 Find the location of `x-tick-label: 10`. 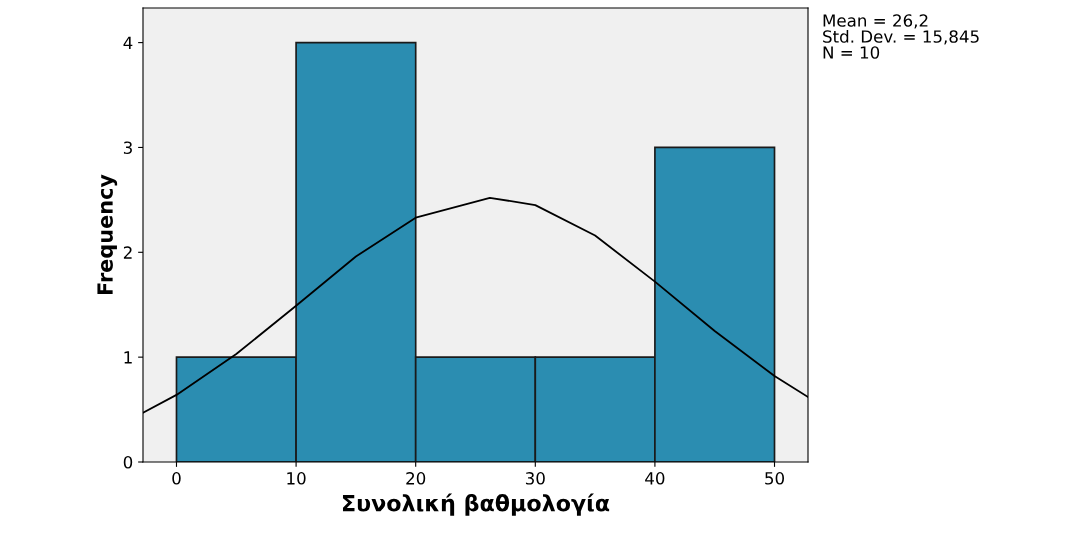

x-tick-label: 10 is located at coordinates (296, 478).